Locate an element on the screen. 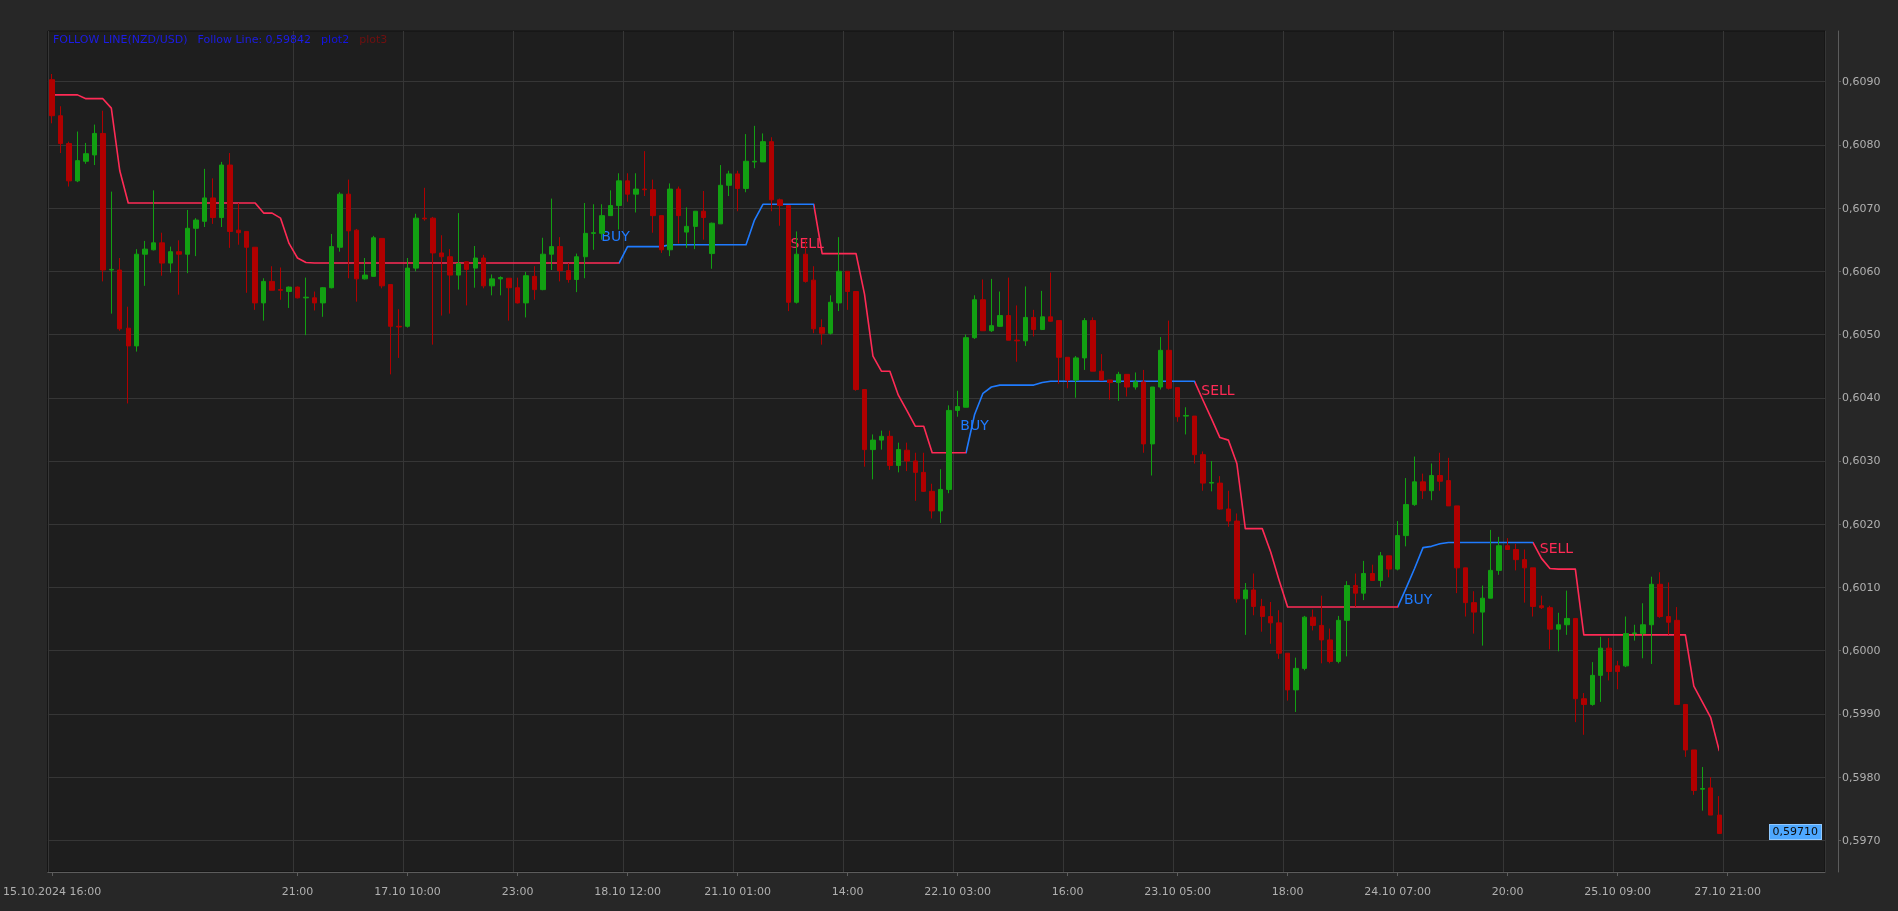  data-label: BUY is located at coordinates (616, 236).